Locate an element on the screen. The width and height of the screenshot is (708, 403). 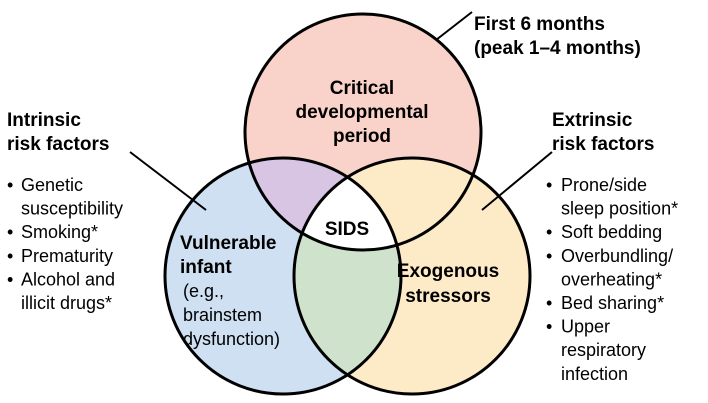
risk-factor-item-line: Smoking* is located at coordinates (59, 232).